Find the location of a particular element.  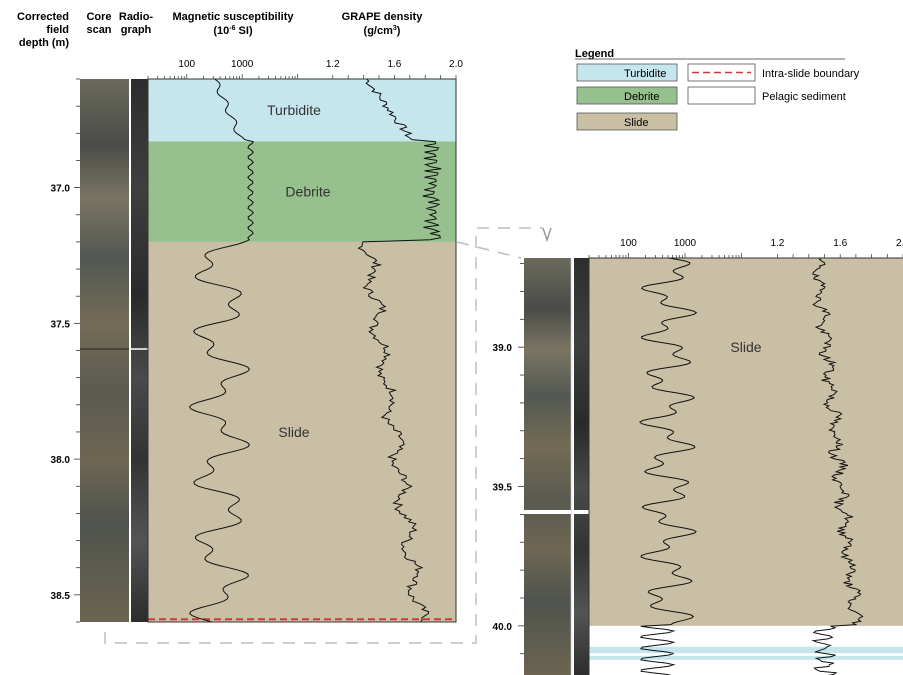

legend-swatch-boundary-box is located at coordinates (721, 72).